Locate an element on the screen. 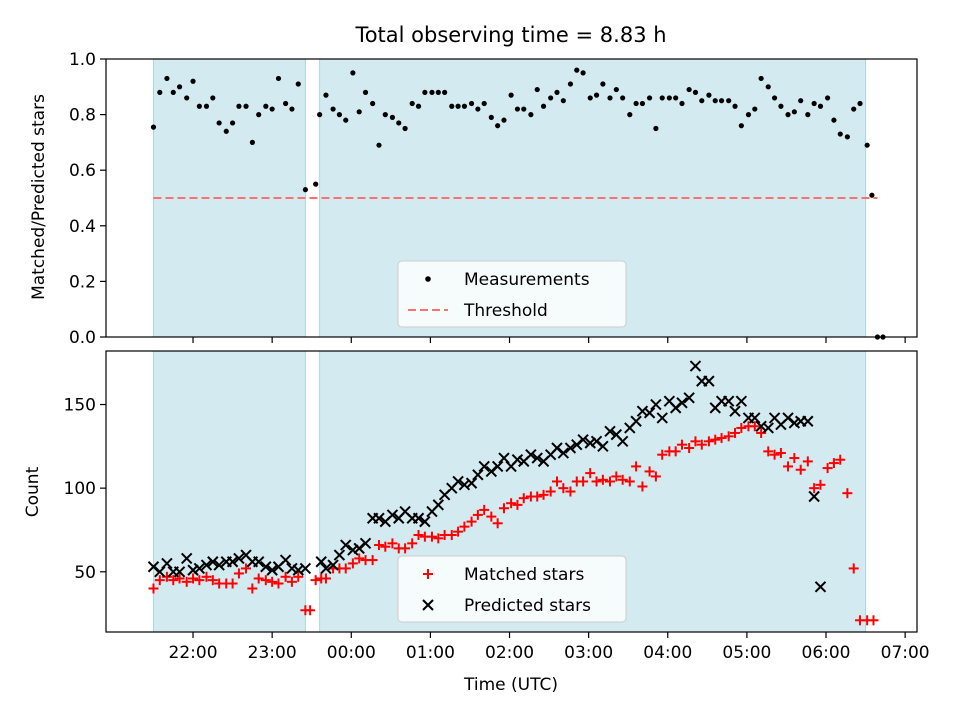 The height and width of the screenshot is (720, 960). y-tick-label: 100 is located at coordinates (80, 489).